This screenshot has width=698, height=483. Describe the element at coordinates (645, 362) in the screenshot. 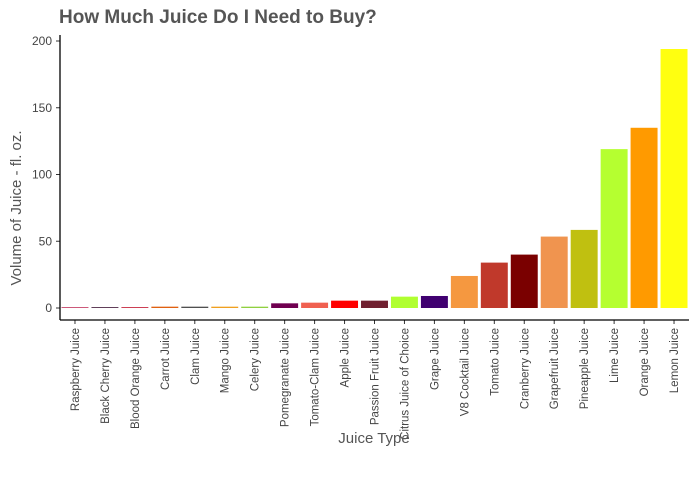

I see `x-tick-label: Orange Juice` at that location.